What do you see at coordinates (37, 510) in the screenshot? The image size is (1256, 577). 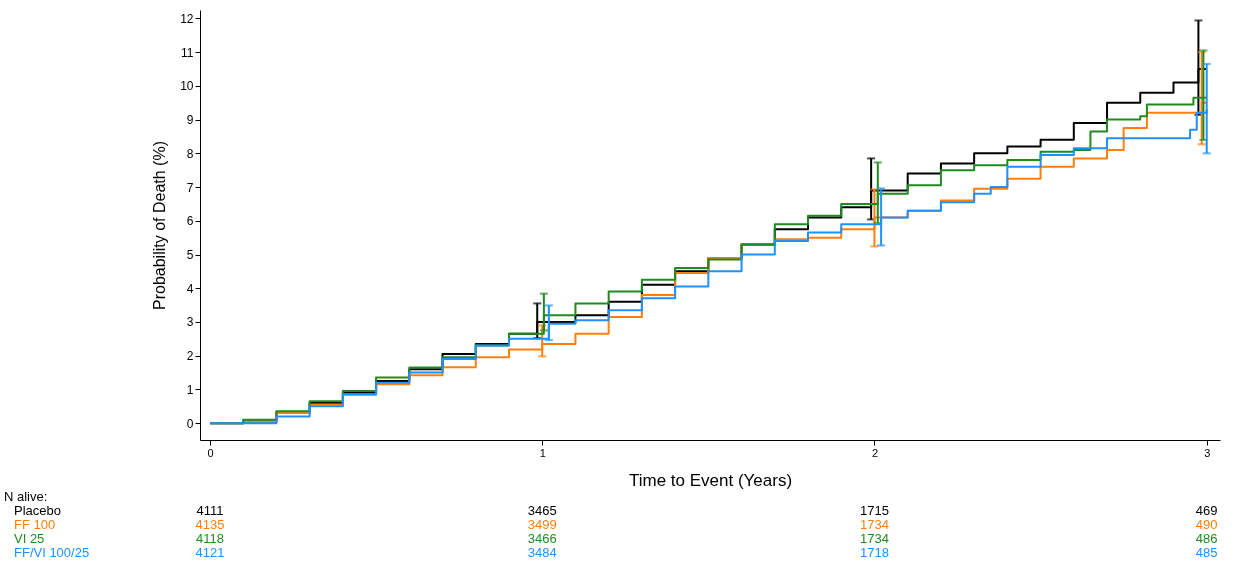 I see `text: Placebo` at bounding box center [37, 510].